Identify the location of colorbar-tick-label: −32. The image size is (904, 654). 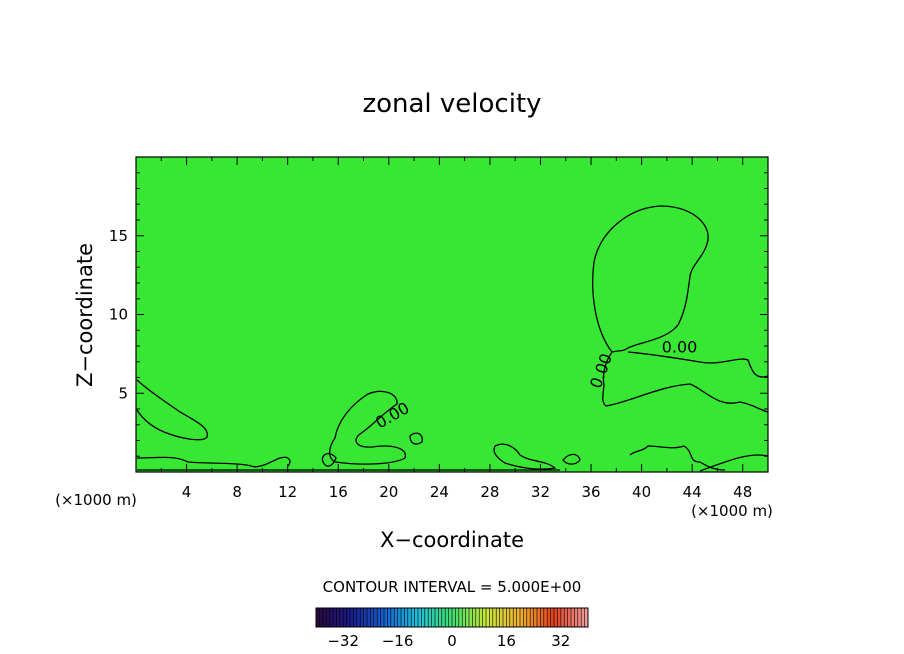
(343, 641).